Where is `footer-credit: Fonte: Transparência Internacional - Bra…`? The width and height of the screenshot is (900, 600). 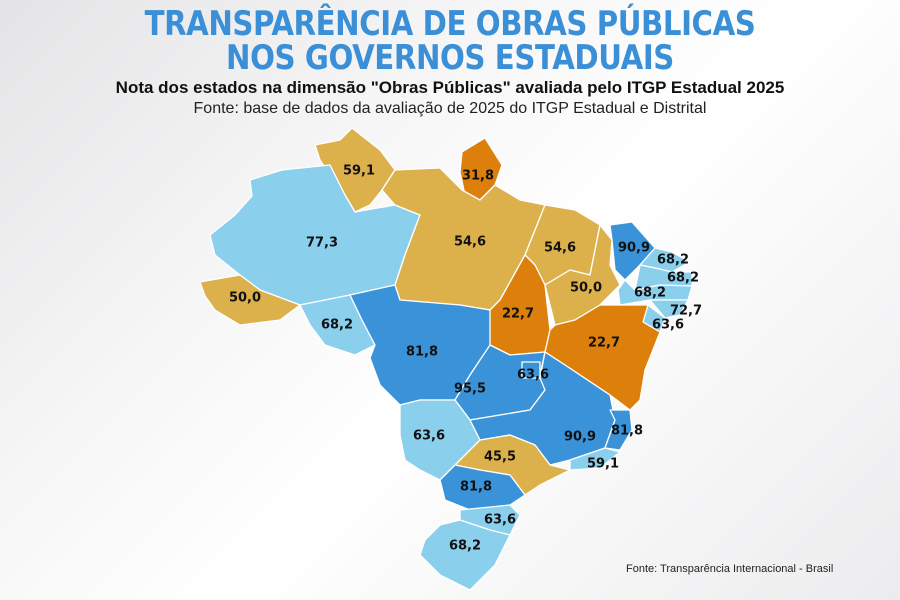 footer-credit: Fonte: Transparência Internacional - Bra… is located at coordinates (730, 569).